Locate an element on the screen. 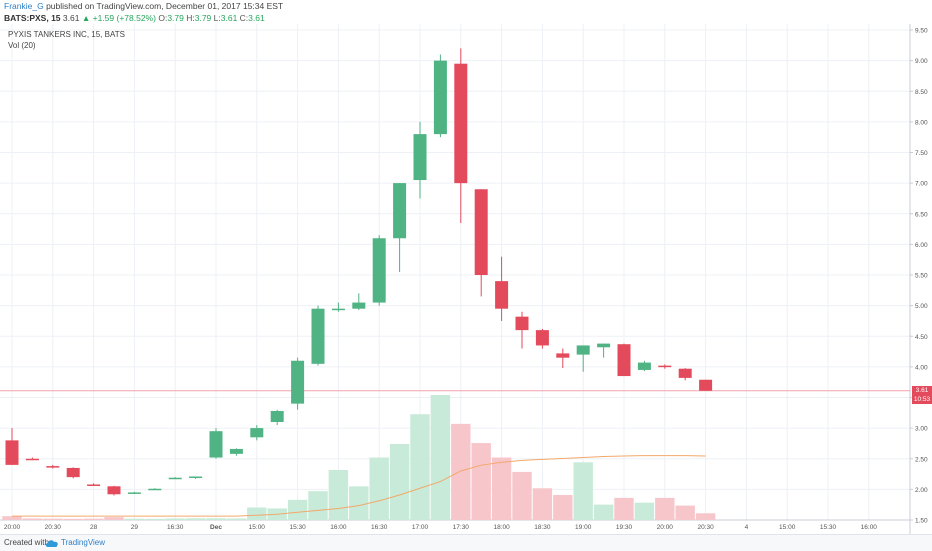 This screenshot has height=551, width=932. y-tick-label: 5.50 is located at coordinates (921, 276).